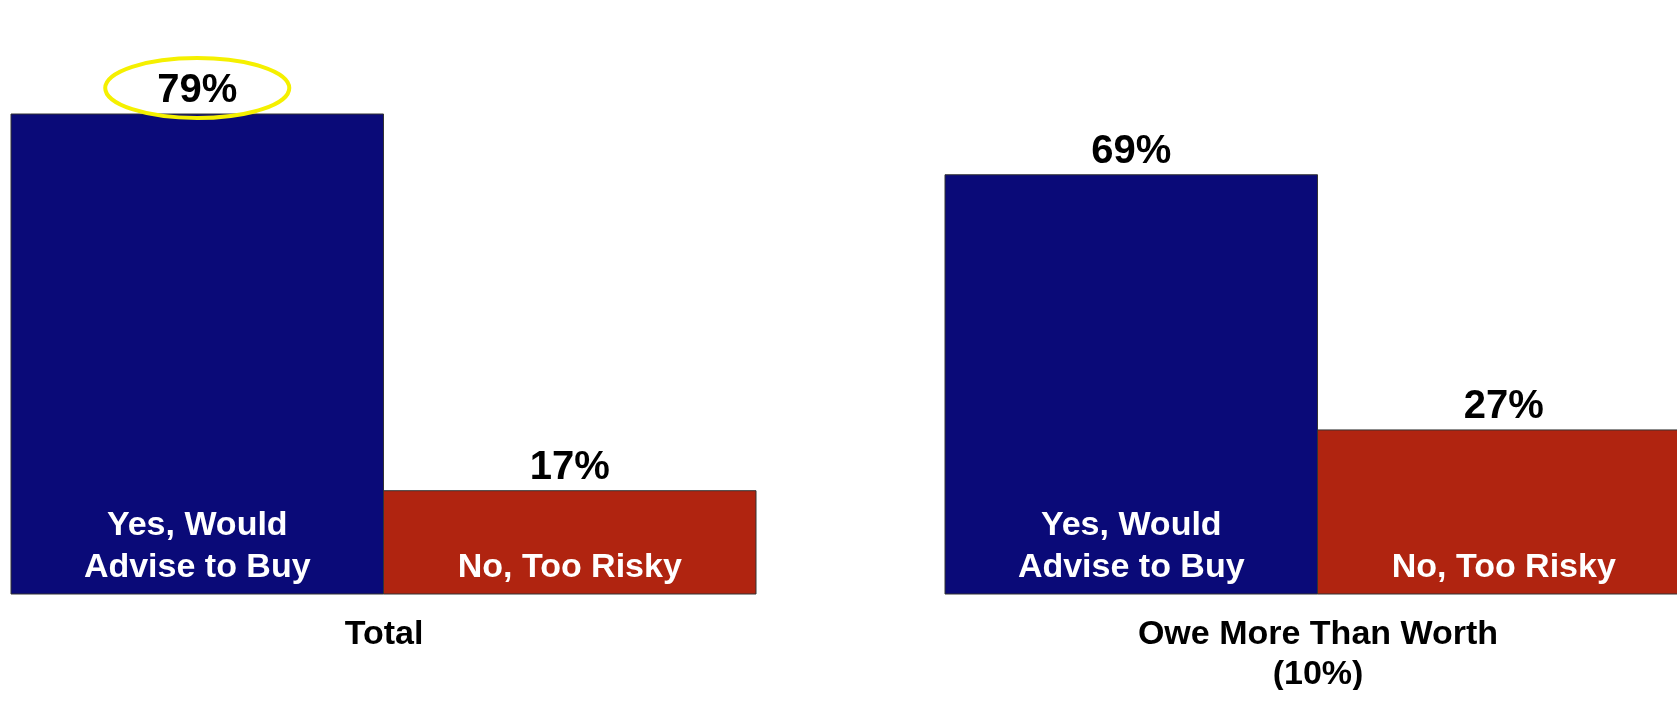  What do you see at coordinates (384, 631) in the screenshot?
I see `x-axis-title: Total` at bounding box center [384, 631].